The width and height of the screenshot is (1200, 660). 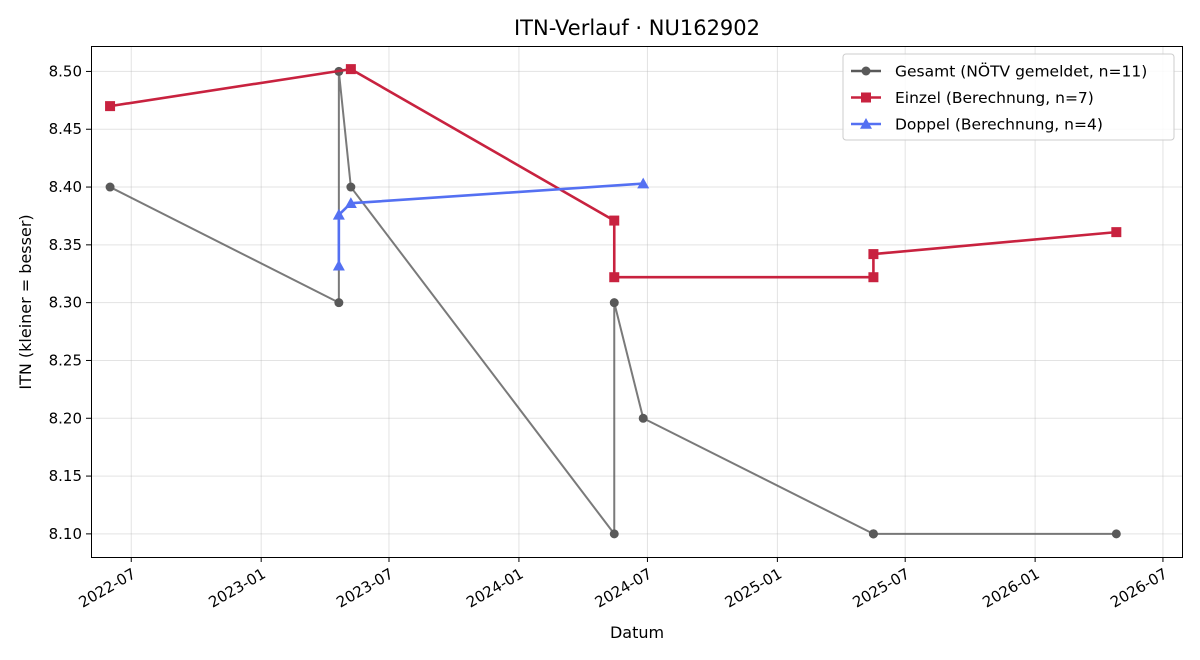 I want to click on legend-label: Doppel (Berechnung, n=4), so click(x=999, y=125).